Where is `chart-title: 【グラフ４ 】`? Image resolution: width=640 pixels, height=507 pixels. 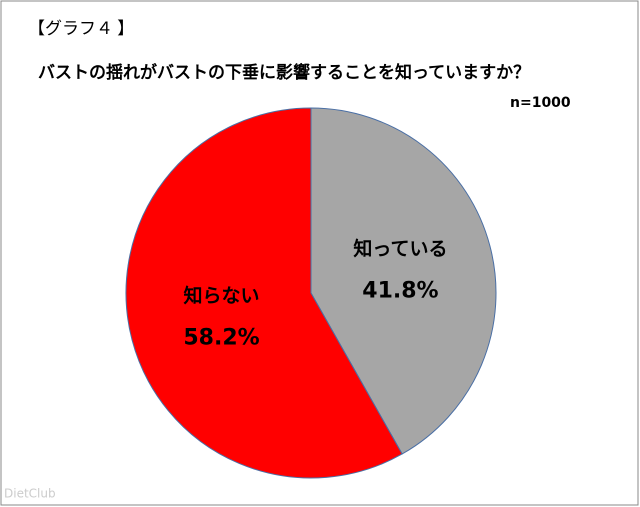 chart-title: 【グラフ４ 】 is located at coordinates (81, 28).